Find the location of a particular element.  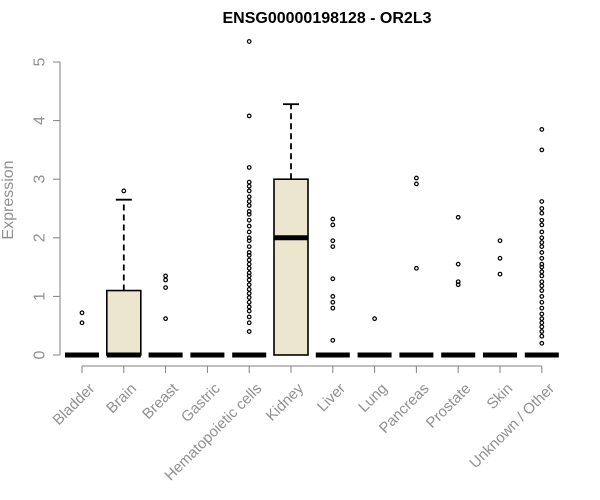

x-tick-label: Liver is located at coordinates (331, 397).